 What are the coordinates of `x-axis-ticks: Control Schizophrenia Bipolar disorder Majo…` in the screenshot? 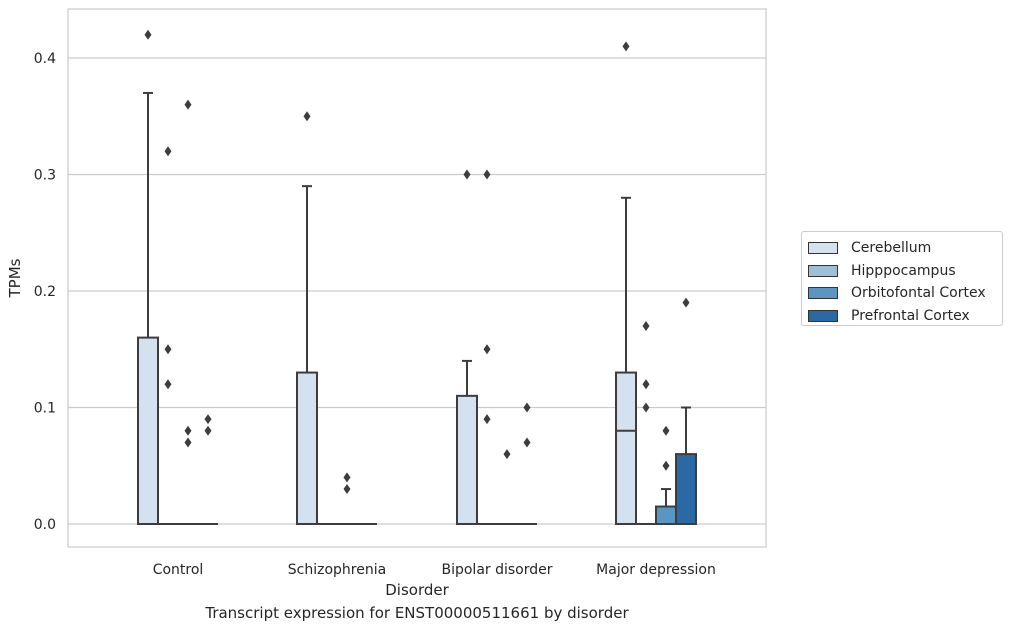 It's located at (434, 570).